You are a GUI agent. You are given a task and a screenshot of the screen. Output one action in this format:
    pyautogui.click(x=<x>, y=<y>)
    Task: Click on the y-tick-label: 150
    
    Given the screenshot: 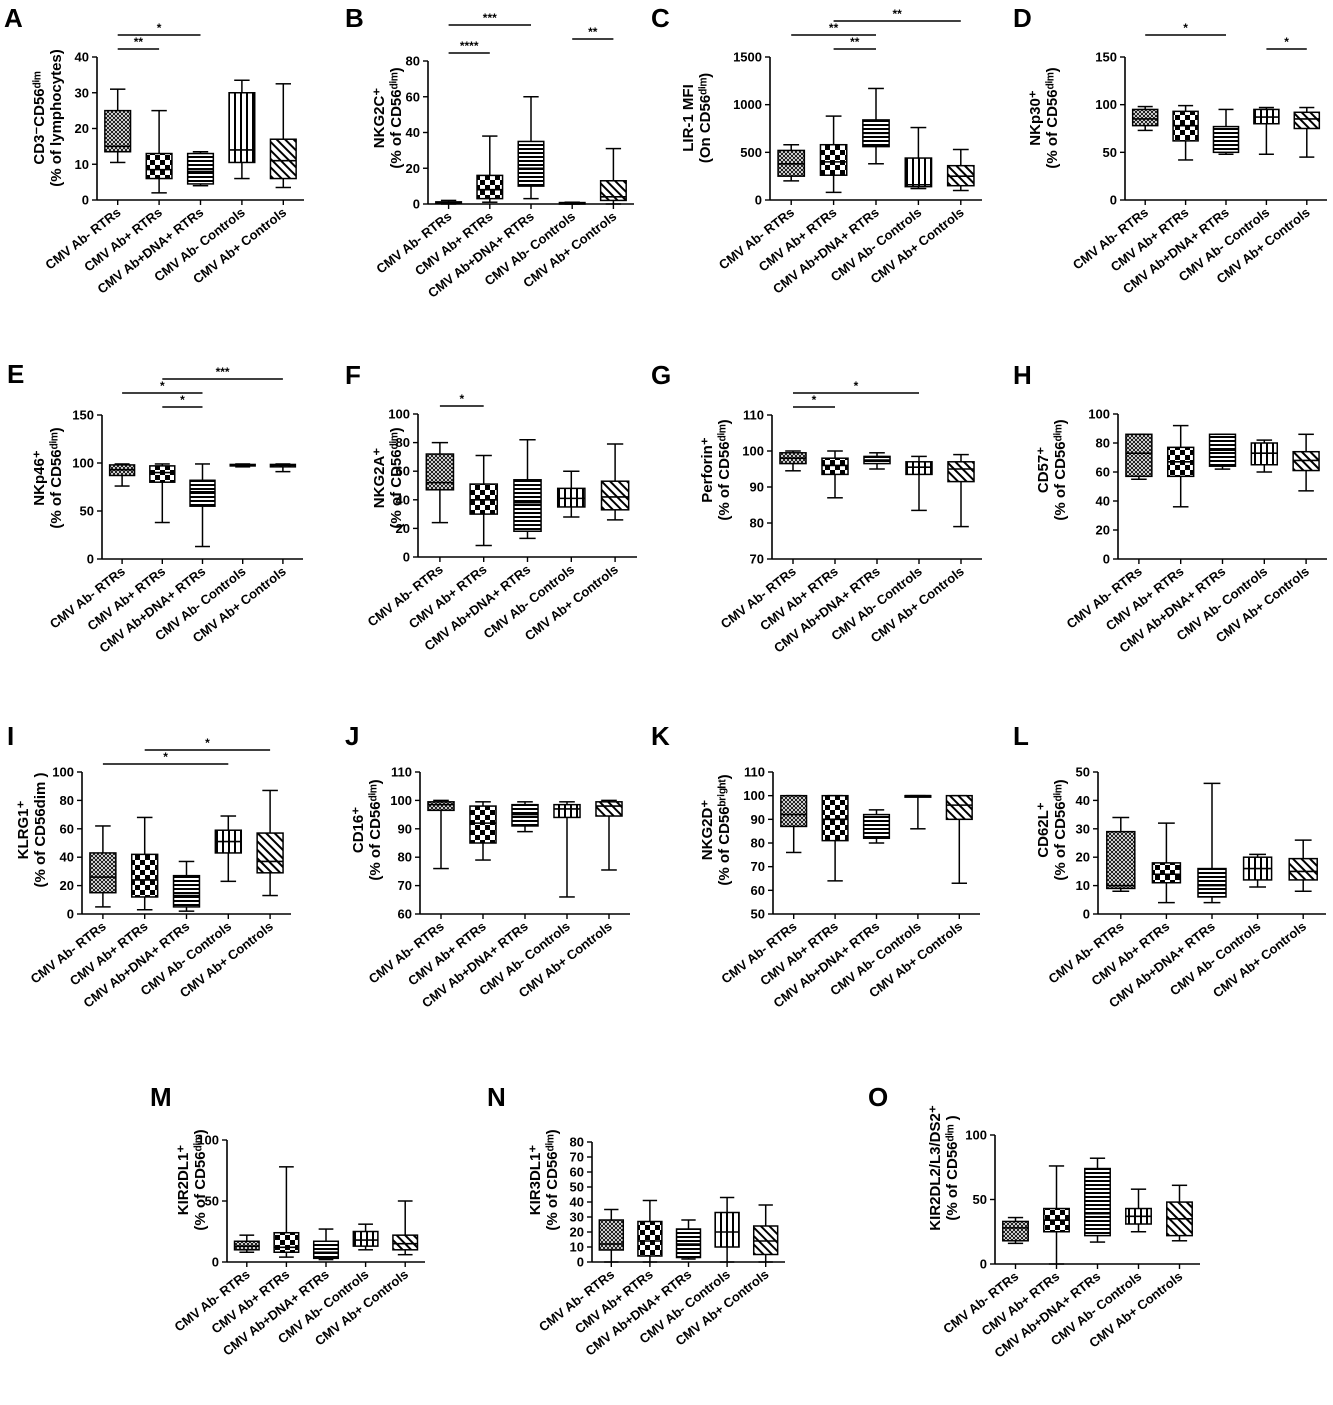 What is the action you would take?
    pyautogui.click(x=83, y=415)
    